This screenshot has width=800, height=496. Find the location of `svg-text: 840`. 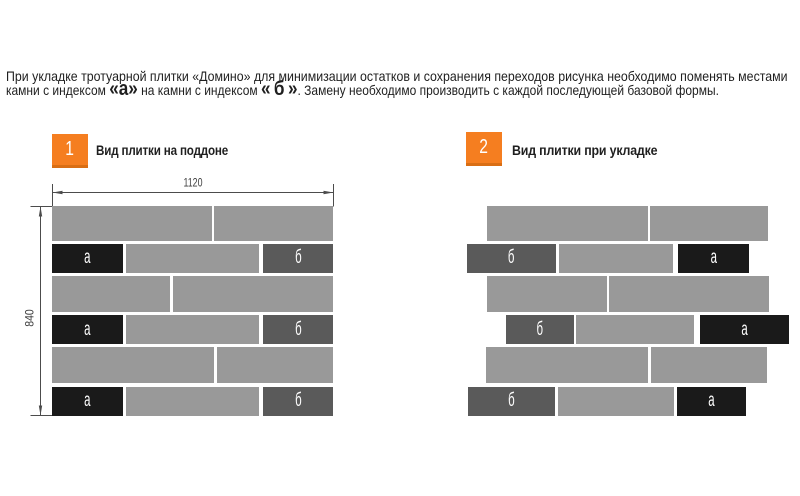

svg-text: 840 is located at coordinates (31, 318).